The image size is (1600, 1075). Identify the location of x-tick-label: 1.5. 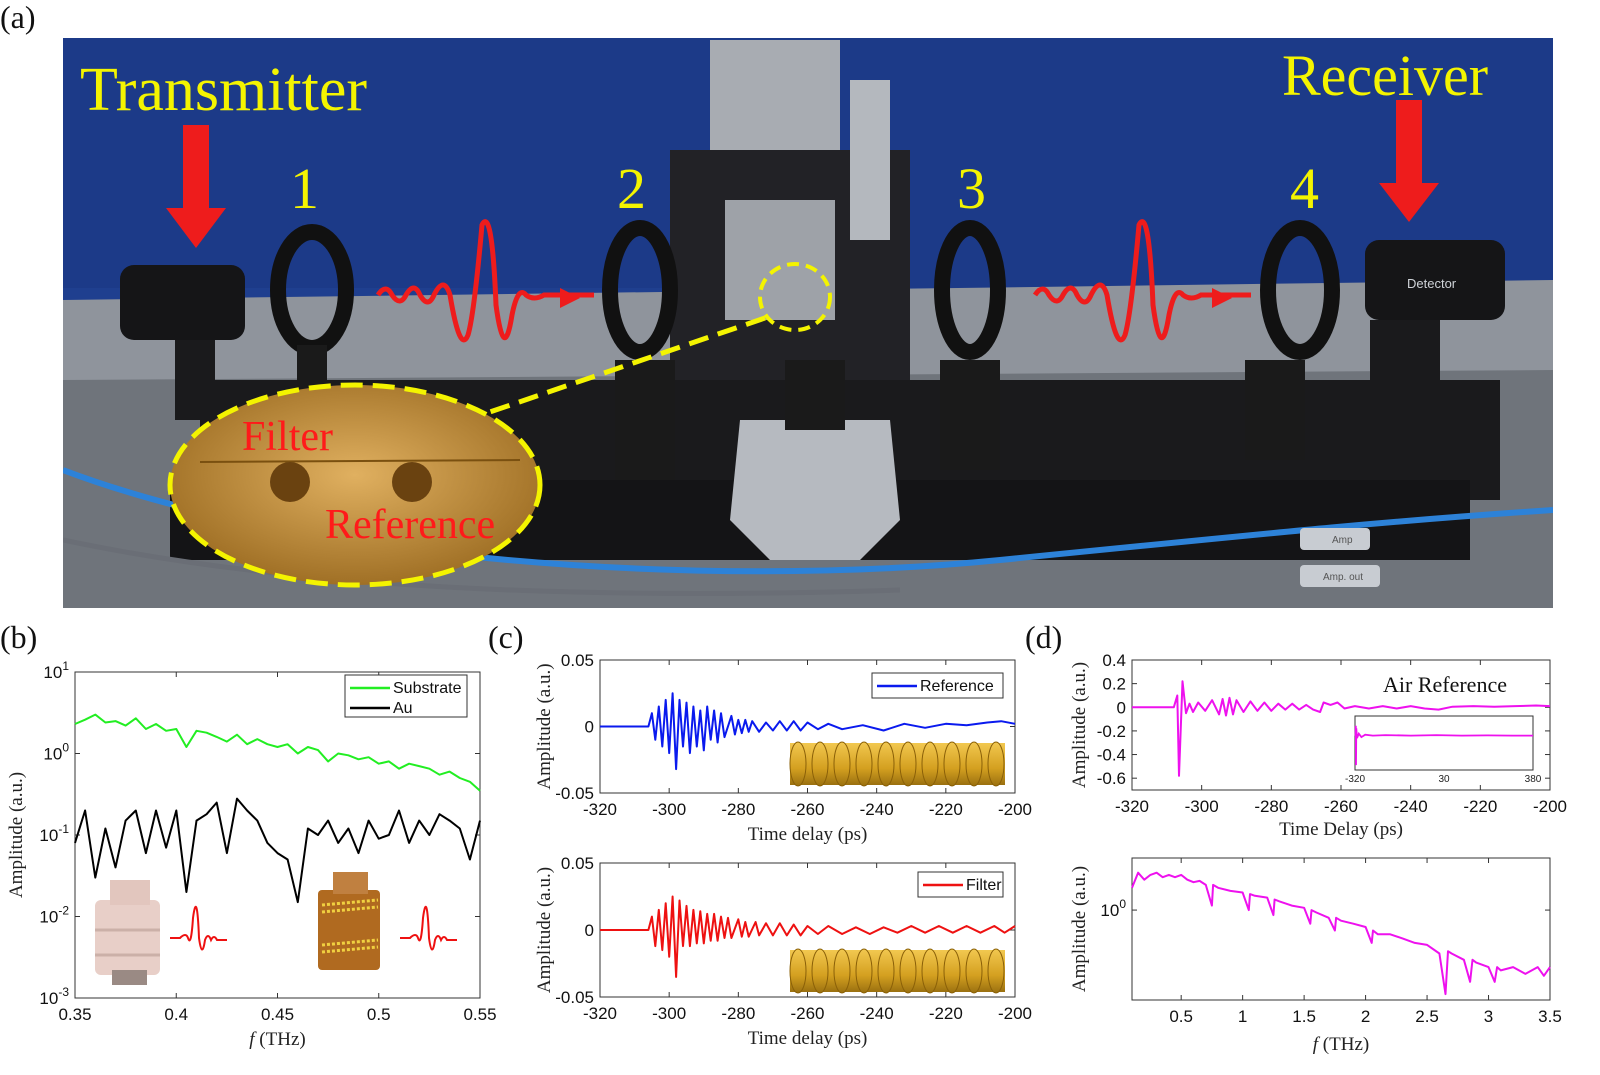
(1304, 1016).